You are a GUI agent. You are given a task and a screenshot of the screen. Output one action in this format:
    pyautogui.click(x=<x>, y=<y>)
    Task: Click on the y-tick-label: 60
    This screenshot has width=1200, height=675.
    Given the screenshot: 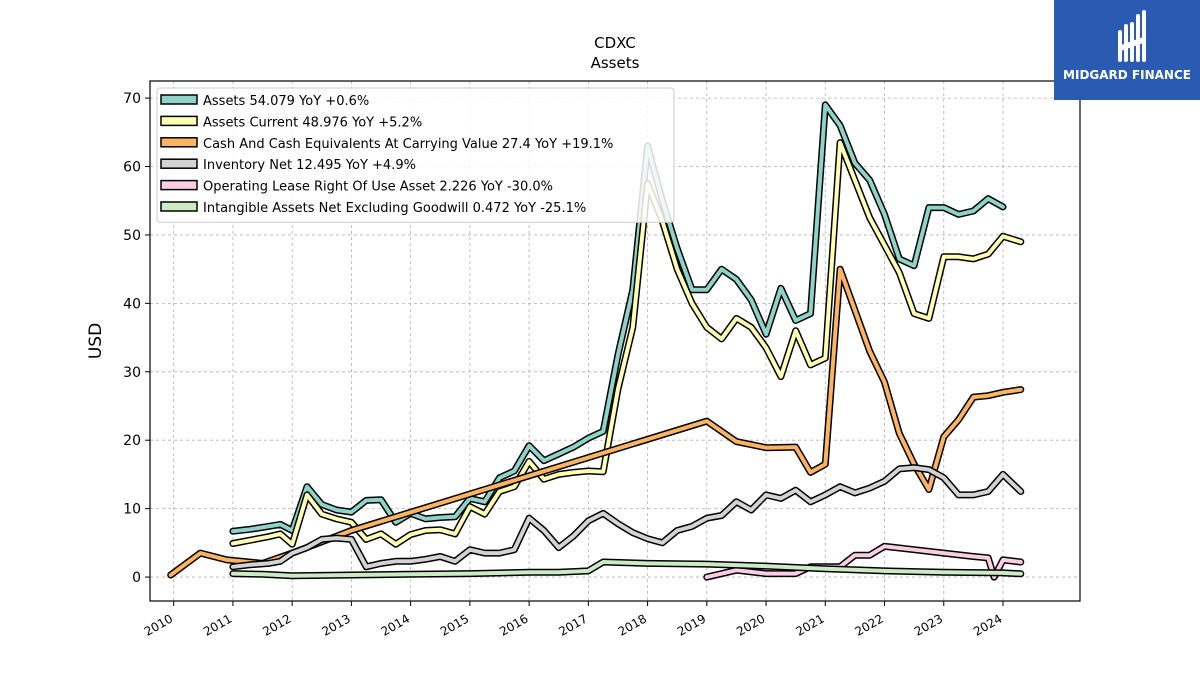 What is the action you would take?
    pyautogui.click(x=132, y=168)
    